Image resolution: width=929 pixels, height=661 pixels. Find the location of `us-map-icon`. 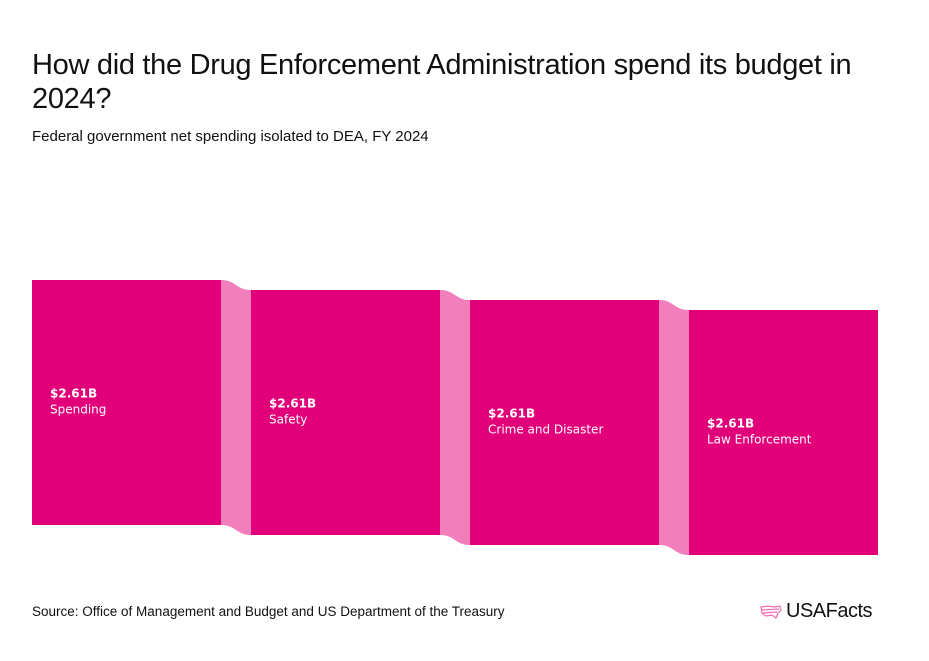

us-map-icon is located at coordinates (771, 611).